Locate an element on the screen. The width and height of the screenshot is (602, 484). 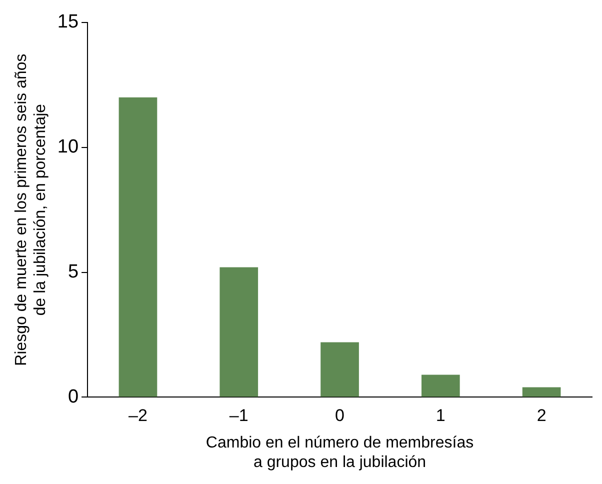
y-tick-label: 0 is located at coordinates (73, 397).